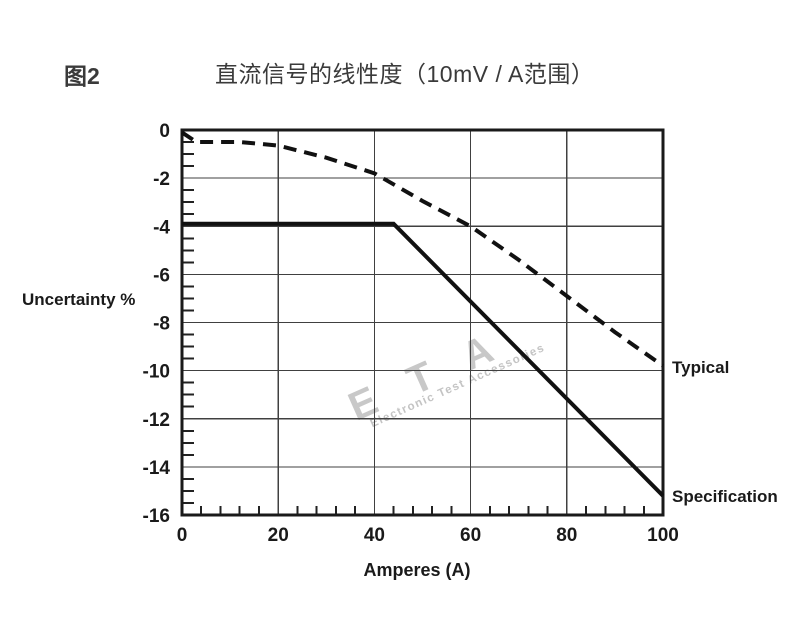 The image size is (800, 623). Describe the element at coordinates (157, 468) in the screenshot. I see `y-tick-label--14: -14` at that location.